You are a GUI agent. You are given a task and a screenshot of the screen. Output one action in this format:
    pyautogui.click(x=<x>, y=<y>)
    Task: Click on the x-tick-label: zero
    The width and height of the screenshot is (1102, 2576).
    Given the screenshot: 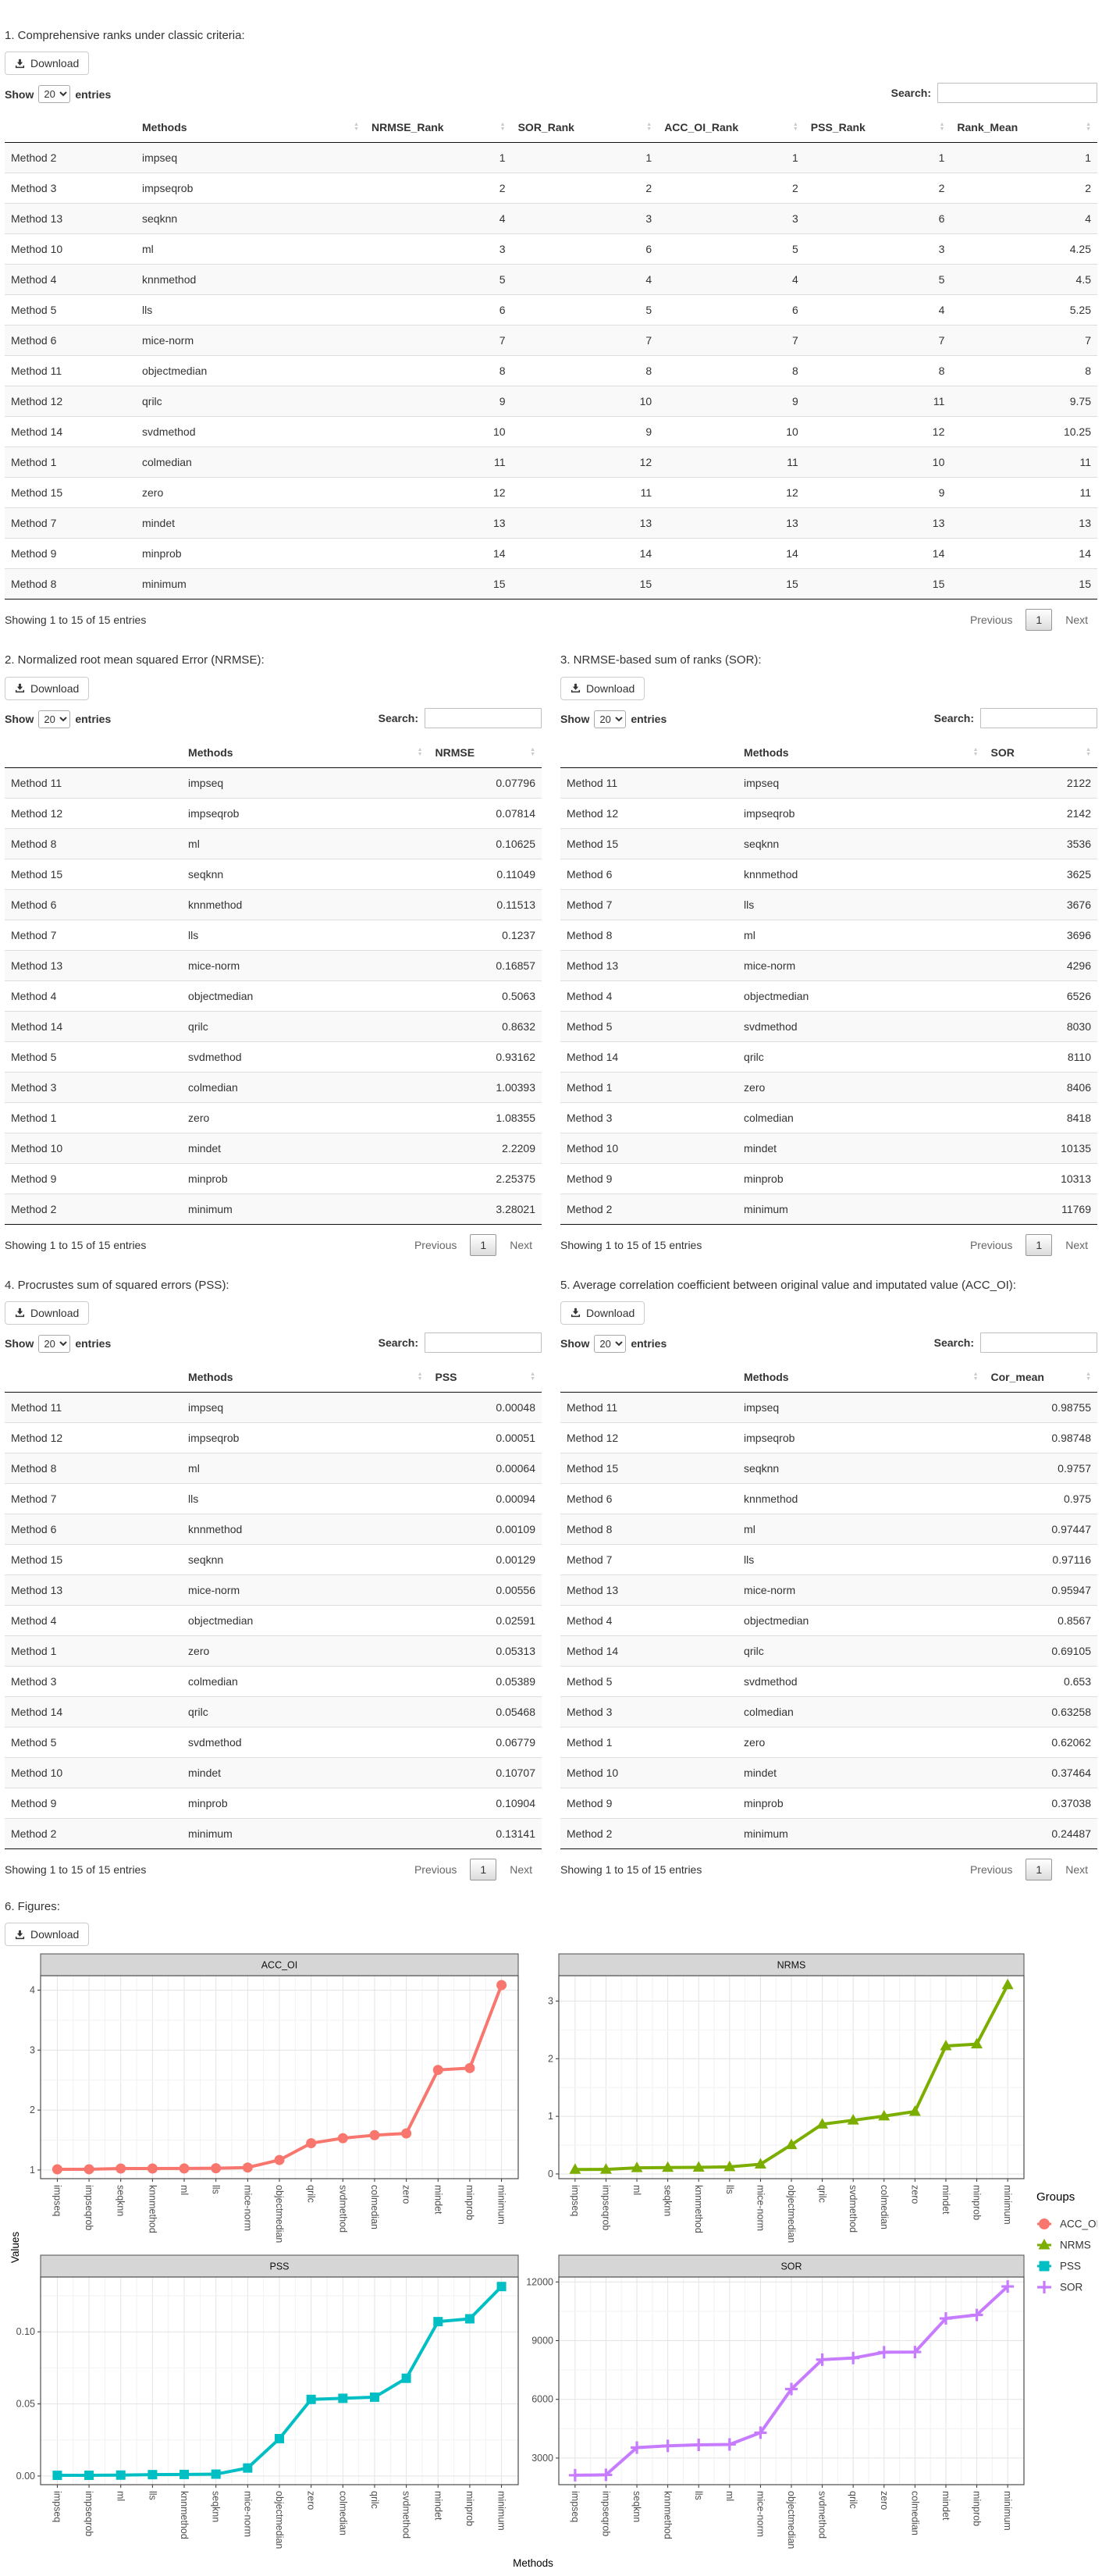 What is the action you would take?
    pyautogui.click(x=884, y=2500)
    